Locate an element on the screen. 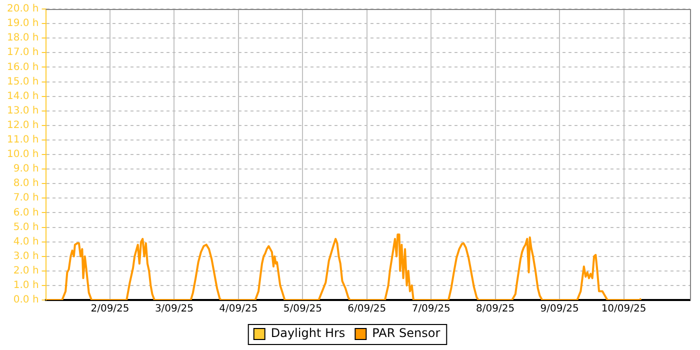 This screenshot has width=700, height=350. y-tick-label: 10.0 h is located at coordinates (22, 154).